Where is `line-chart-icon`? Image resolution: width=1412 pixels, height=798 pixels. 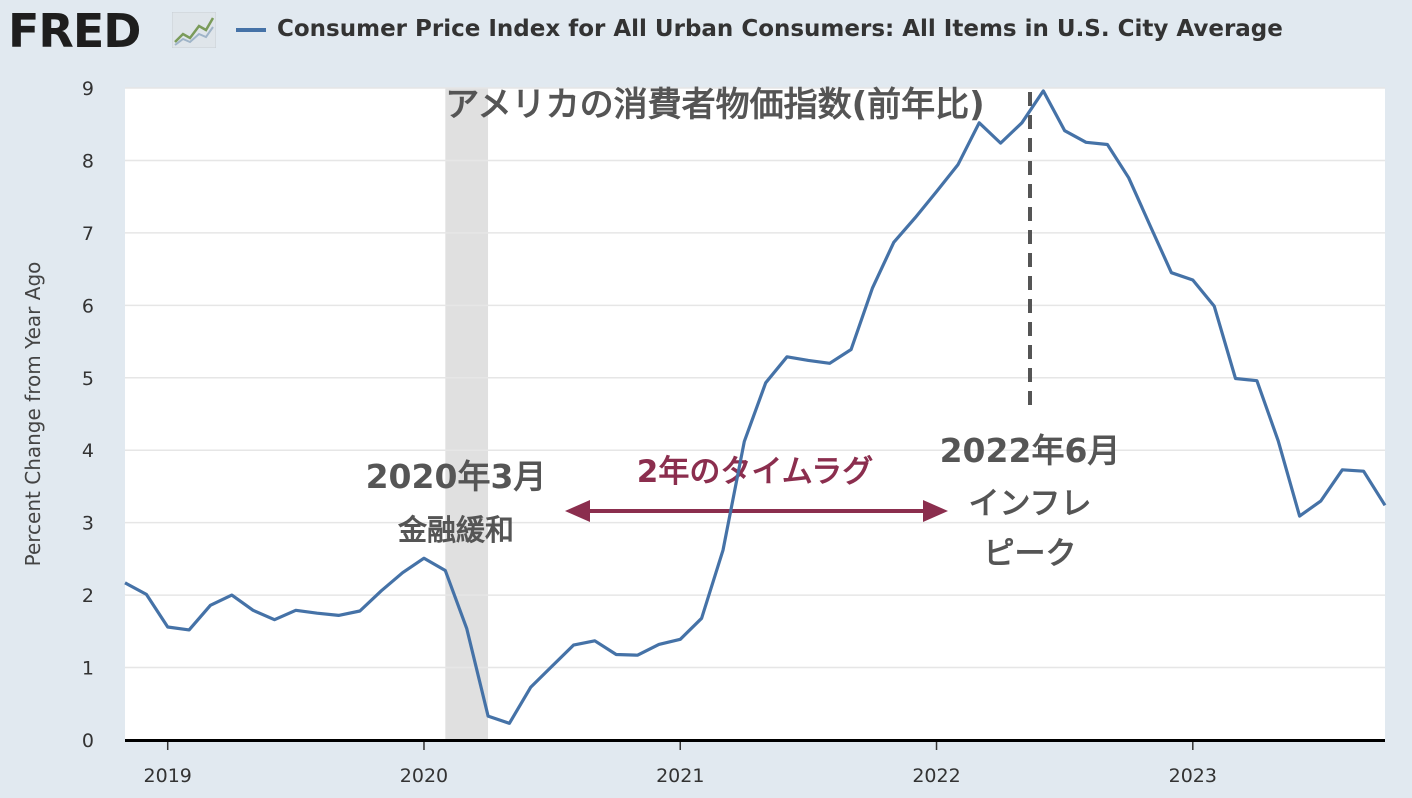
line-chart-icon is located at coordinates (194, 30).